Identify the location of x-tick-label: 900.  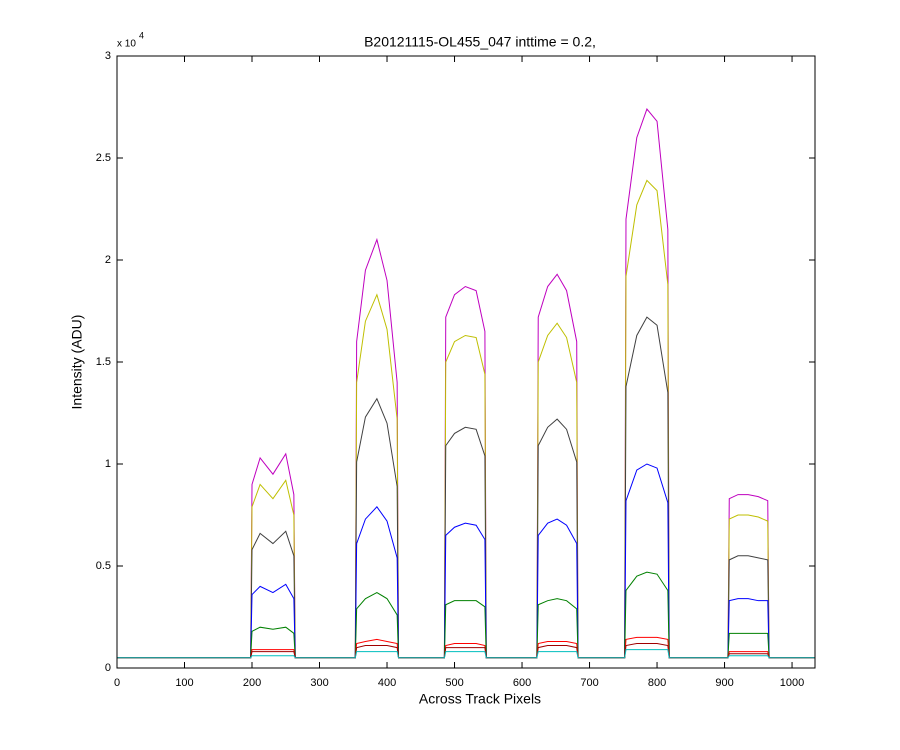
(724, 683).